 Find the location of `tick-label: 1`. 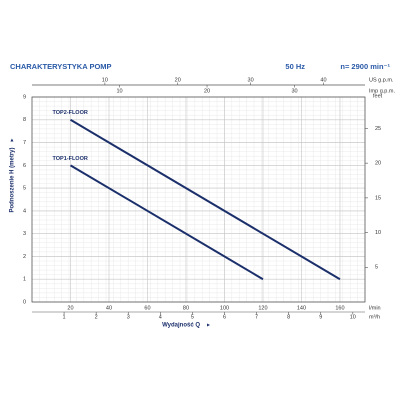

tick-label: 1 is located at coordinates (64, 317).